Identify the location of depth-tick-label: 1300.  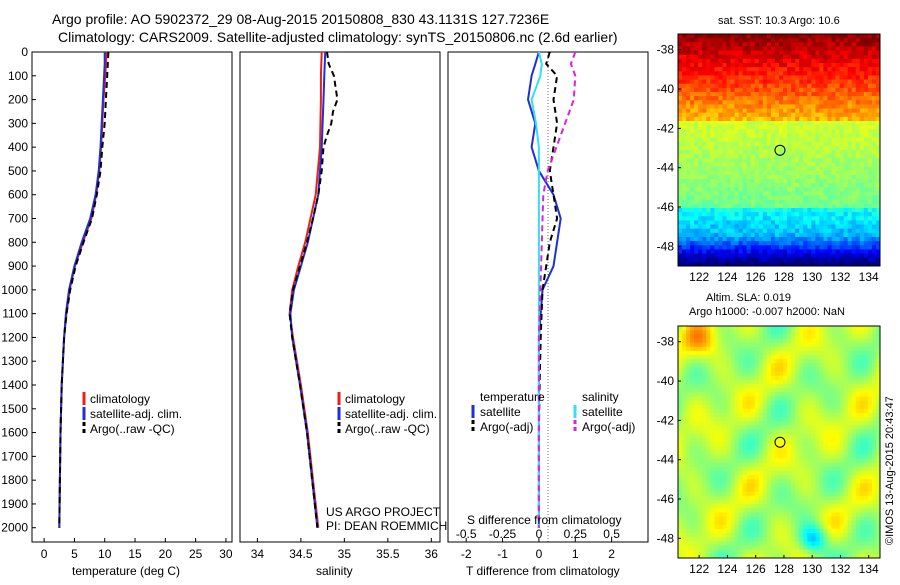
(14, 361).